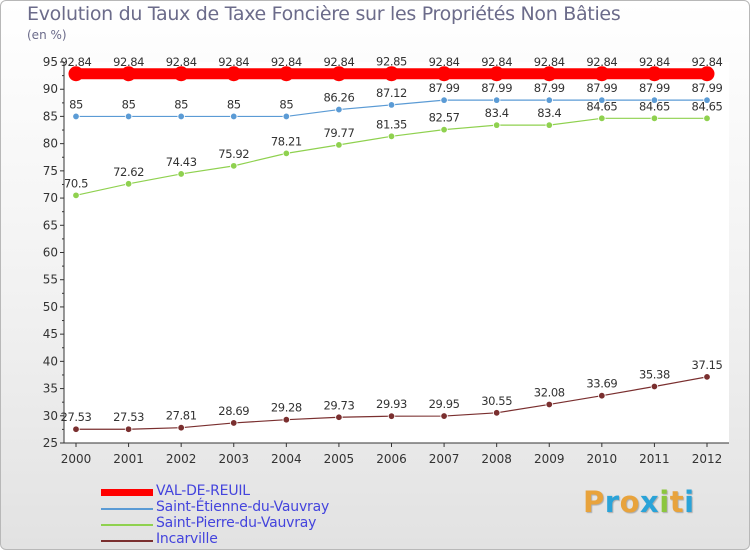  Describe the element at coordinates (444, 118) in the screenshot. I see `data-label: 82.57` at that location.